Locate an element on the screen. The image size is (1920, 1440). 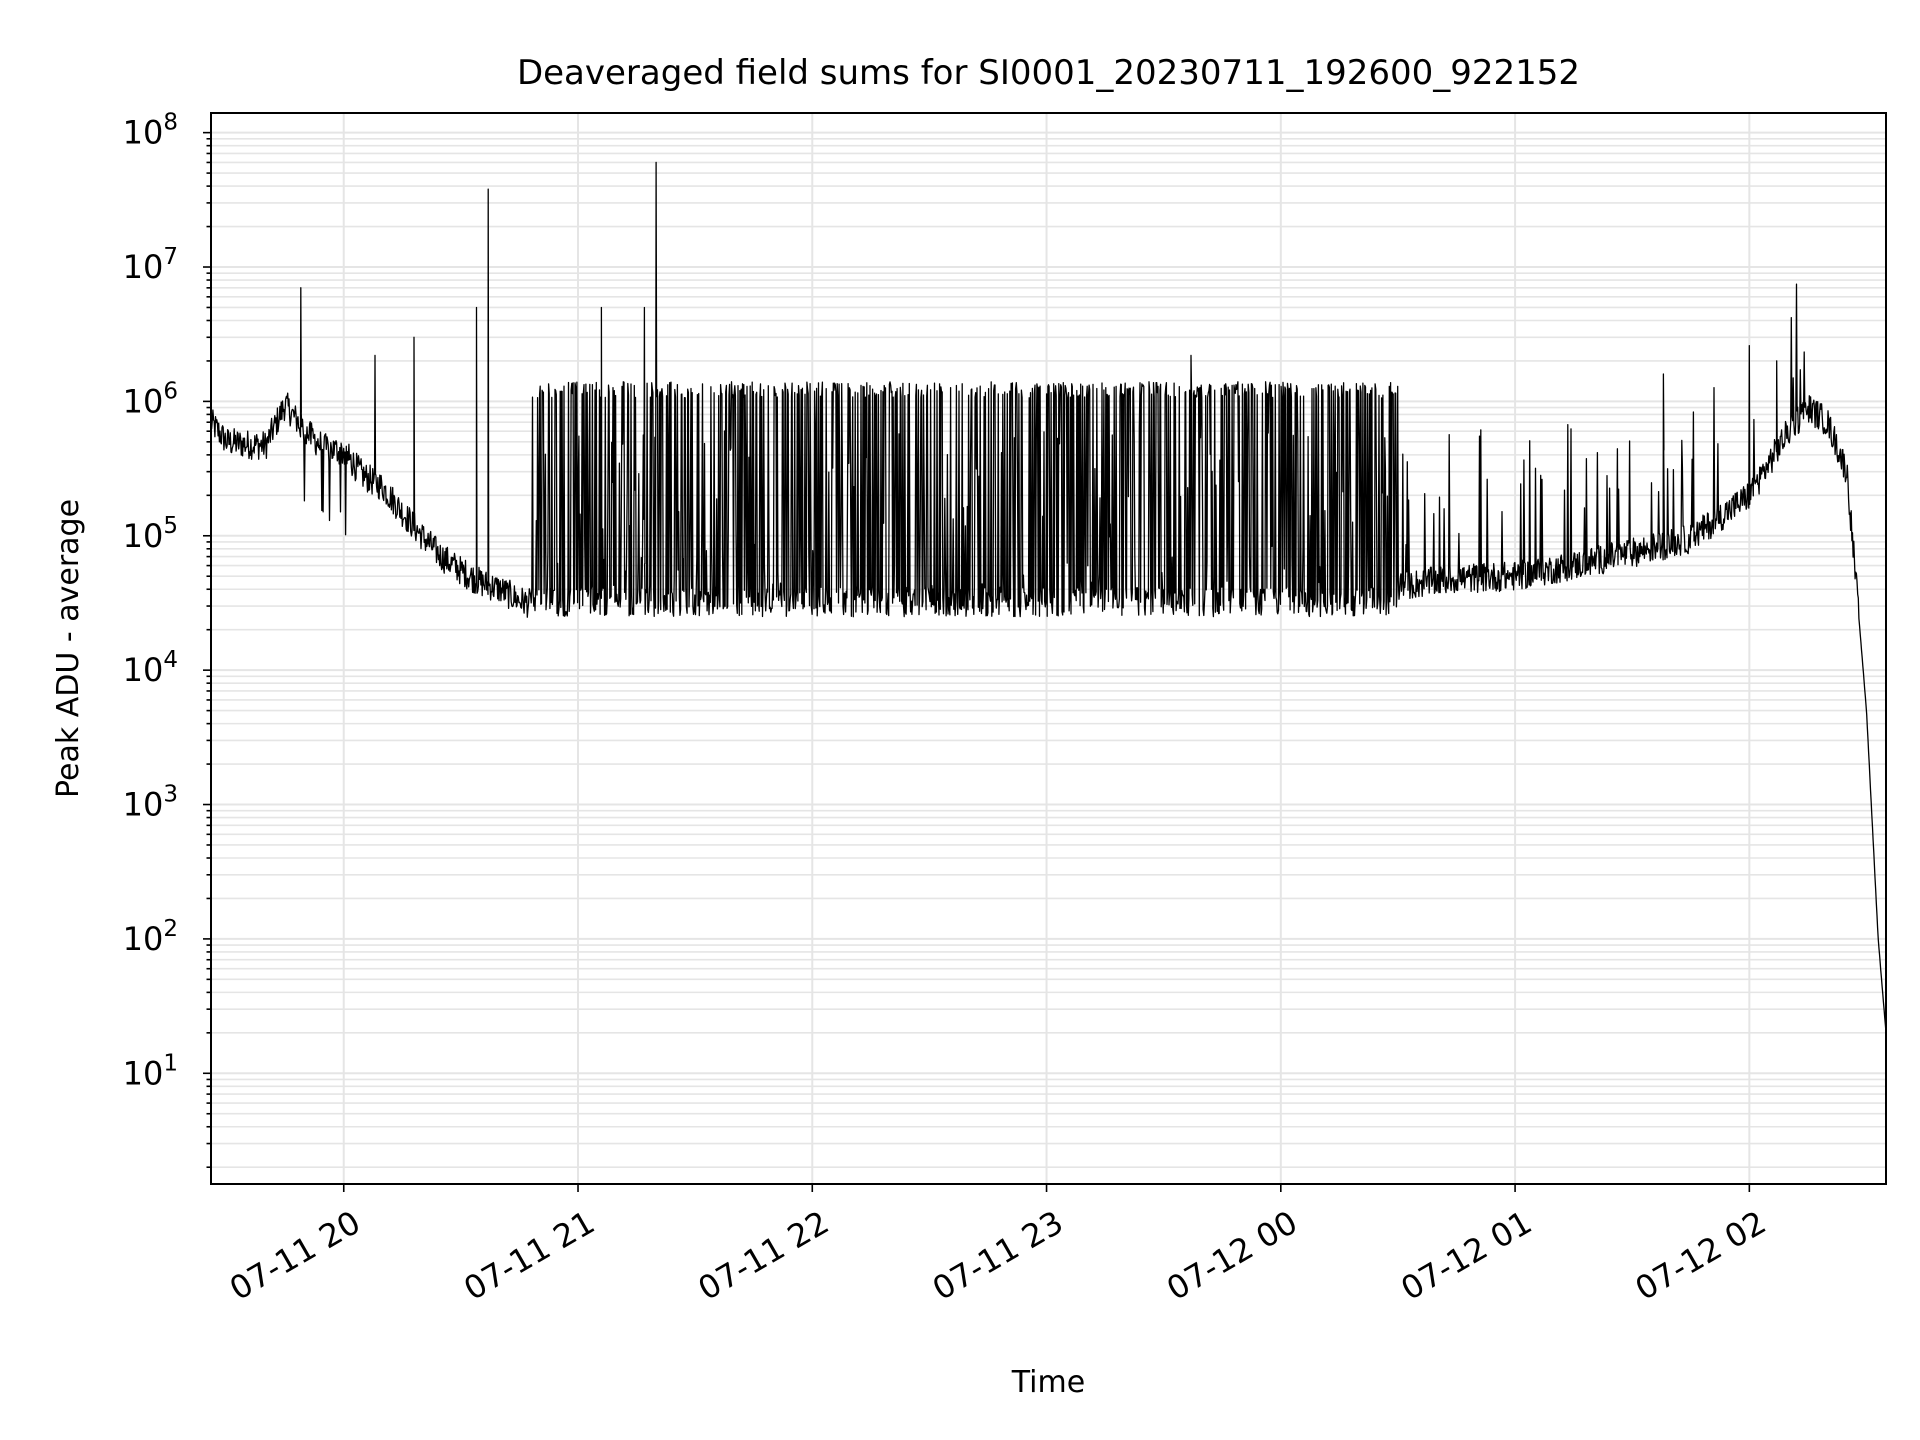
y-tick-label: 10² is located at coordinates (150, 937).